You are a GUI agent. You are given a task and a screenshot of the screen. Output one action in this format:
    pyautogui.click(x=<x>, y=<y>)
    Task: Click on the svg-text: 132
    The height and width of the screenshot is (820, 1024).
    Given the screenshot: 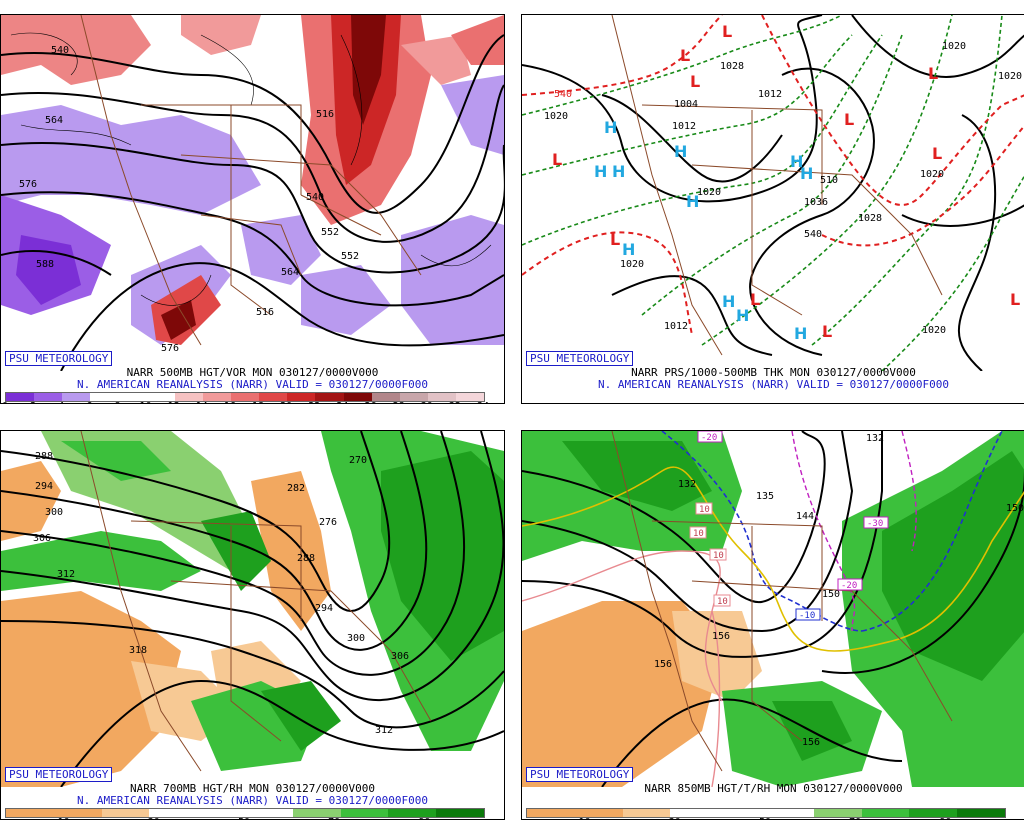 What is the action you would take?
    pyautogui.click(x=875, y=438)
    